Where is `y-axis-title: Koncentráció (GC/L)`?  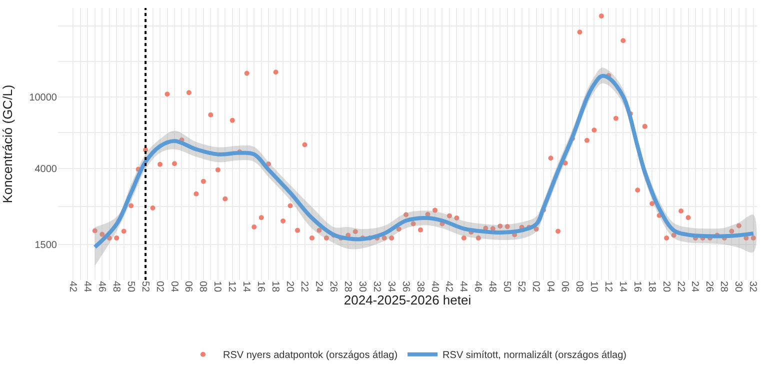 y-axis-title: Koncentráció (GC/L) is located at coordinates (7, 144).